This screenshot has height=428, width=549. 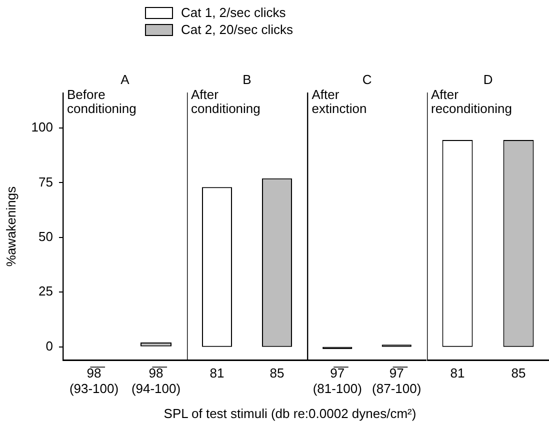 I want to click on chart-title: A, so click(x=125, y=80).